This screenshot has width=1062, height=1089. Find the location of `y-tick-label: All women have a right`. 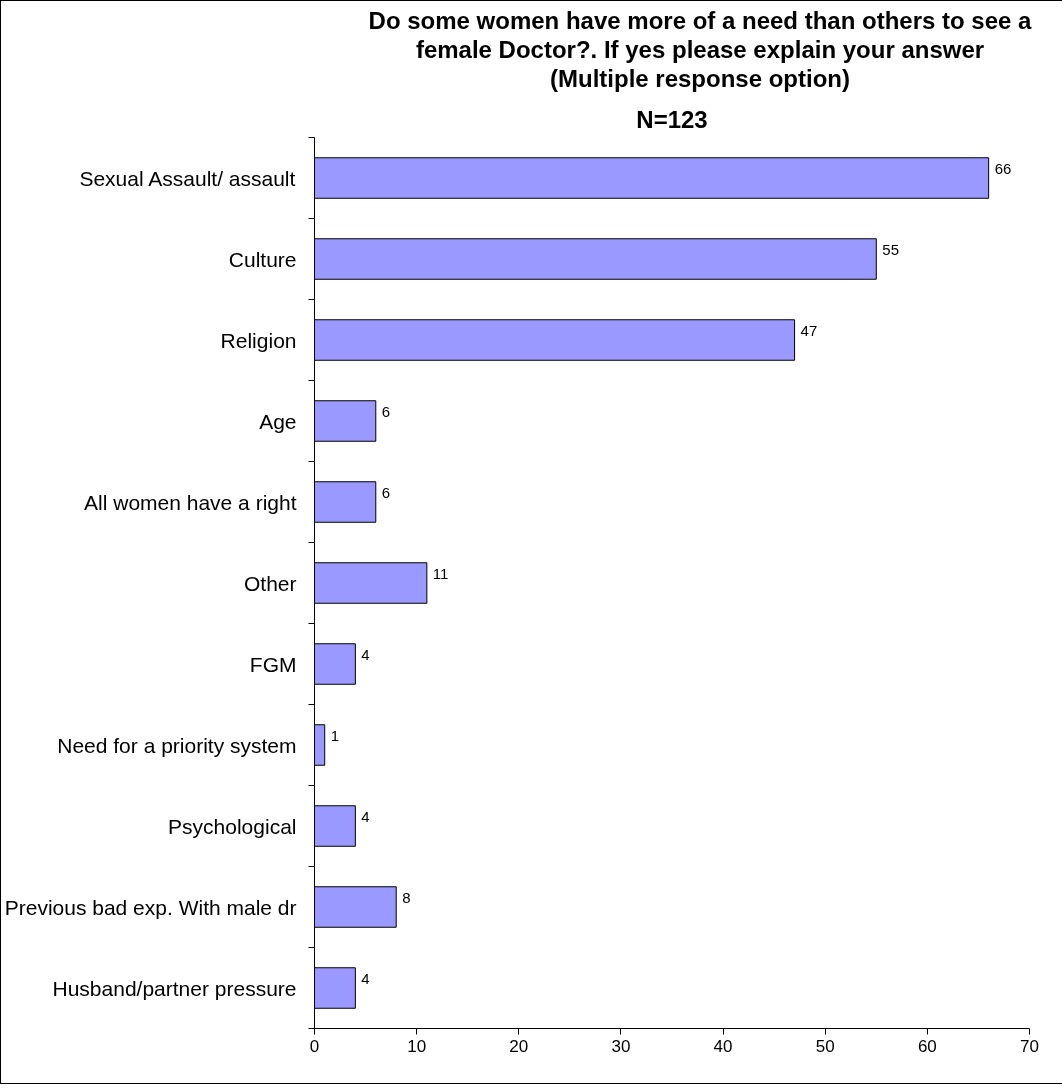

y-tick-label: All women have a right is located at coordinates (190, 502).